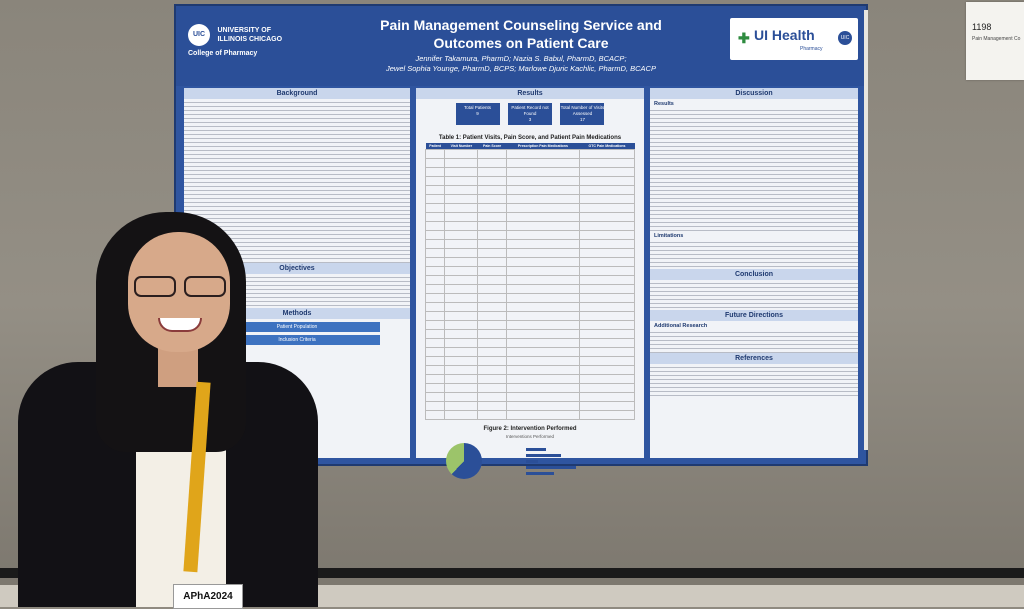  I want to click on methods-box-inclusion: Inclusion Criteria, so click(297, 340).